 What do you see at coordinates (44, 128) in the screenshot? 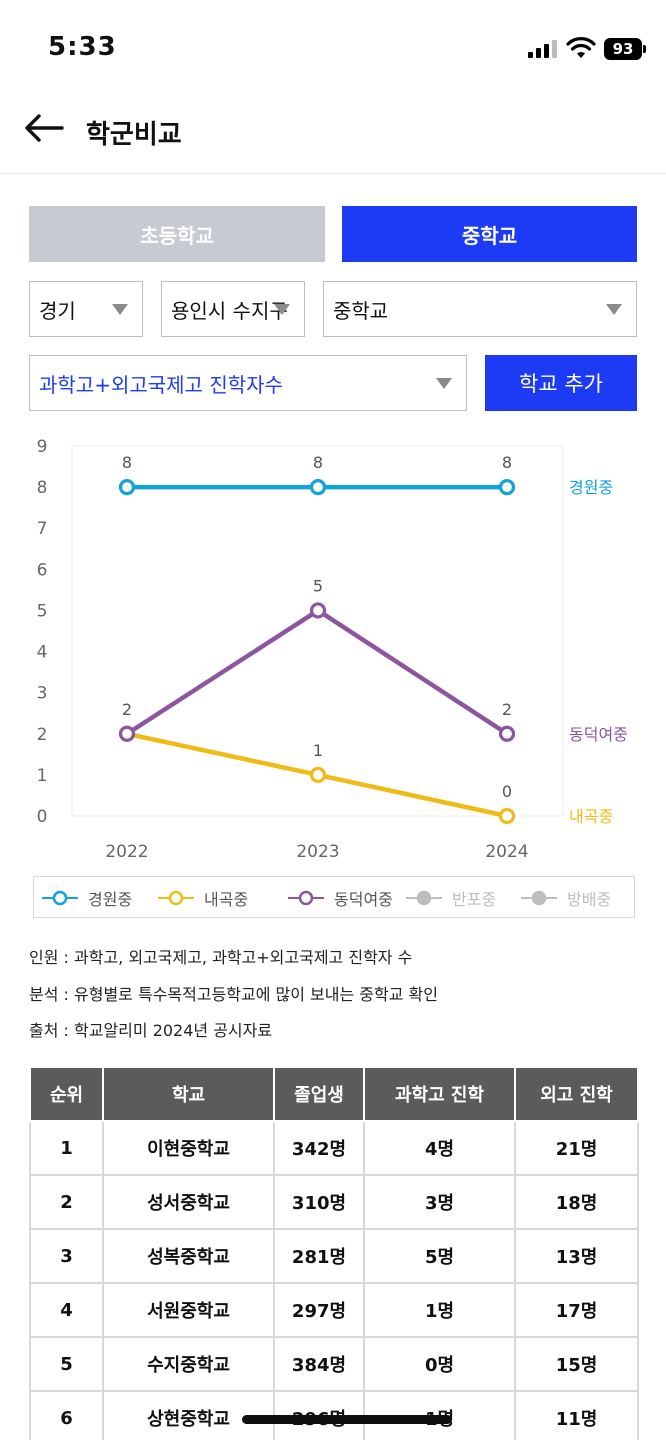
I see `back-arrow-icon` at bounding box center [44, 128].